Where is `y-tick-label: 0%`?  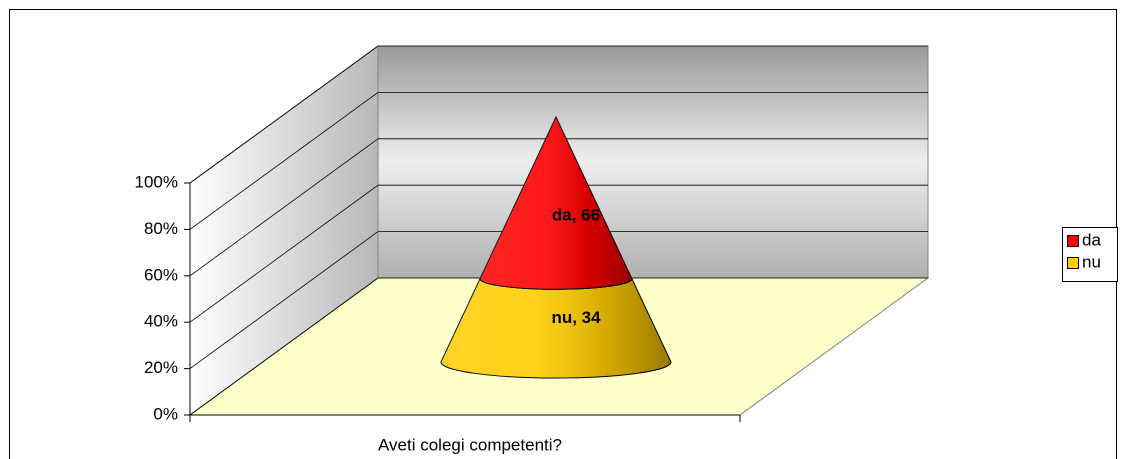
y-tick-label: 0% is located at coordinates (165, 413).